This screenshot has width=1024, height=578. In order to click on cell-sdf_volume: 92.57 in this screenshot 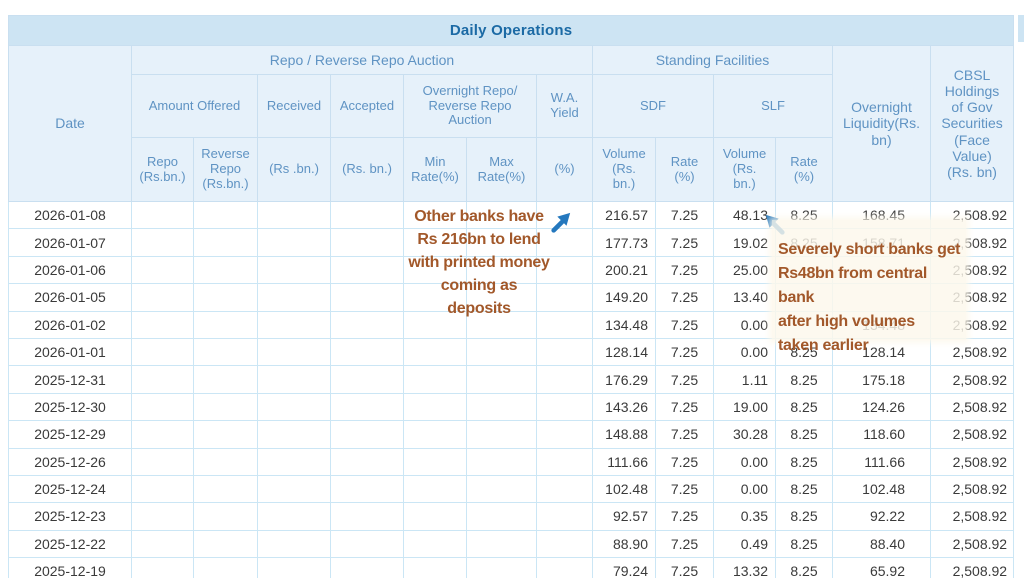, I will do `click(624, 516)`.